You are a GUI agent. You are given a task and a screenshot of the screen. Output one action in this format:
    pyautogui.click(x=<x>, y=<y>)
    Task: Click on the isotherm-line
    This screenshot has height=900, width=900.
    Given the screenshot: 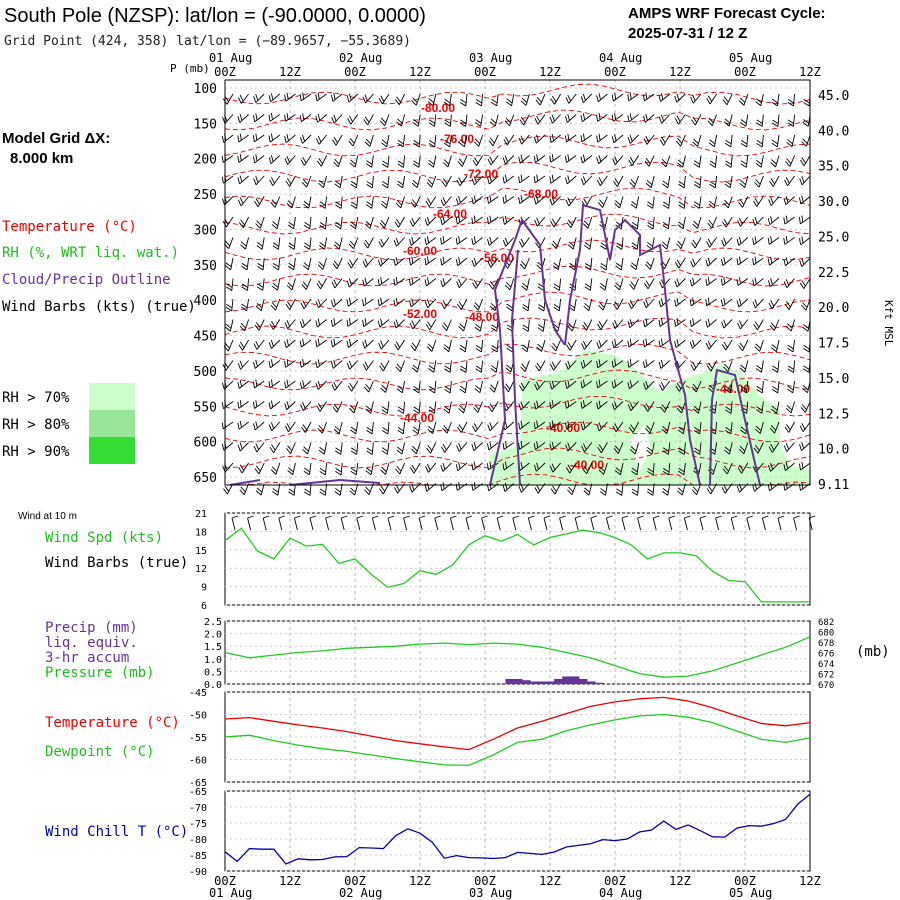 What is the action you would take?
    pyautogui.click(x=517, y=198)
    